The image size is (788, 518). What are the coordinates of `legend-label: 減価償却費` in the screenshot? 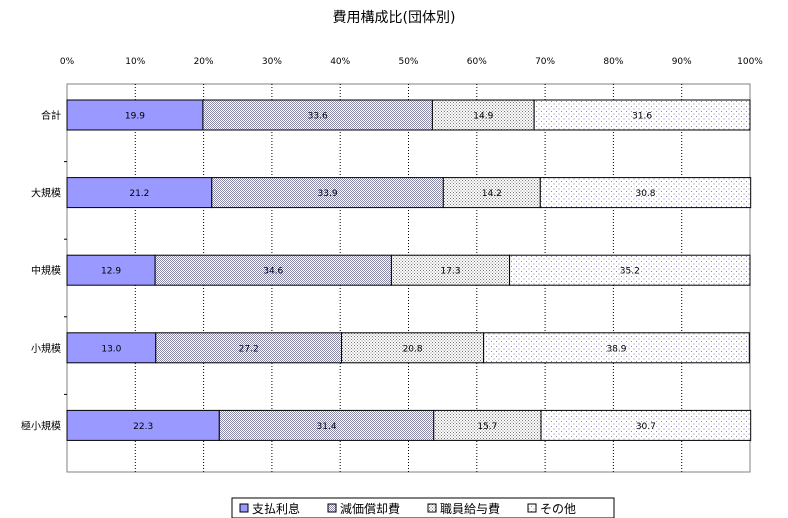 It's located at (370, 508).